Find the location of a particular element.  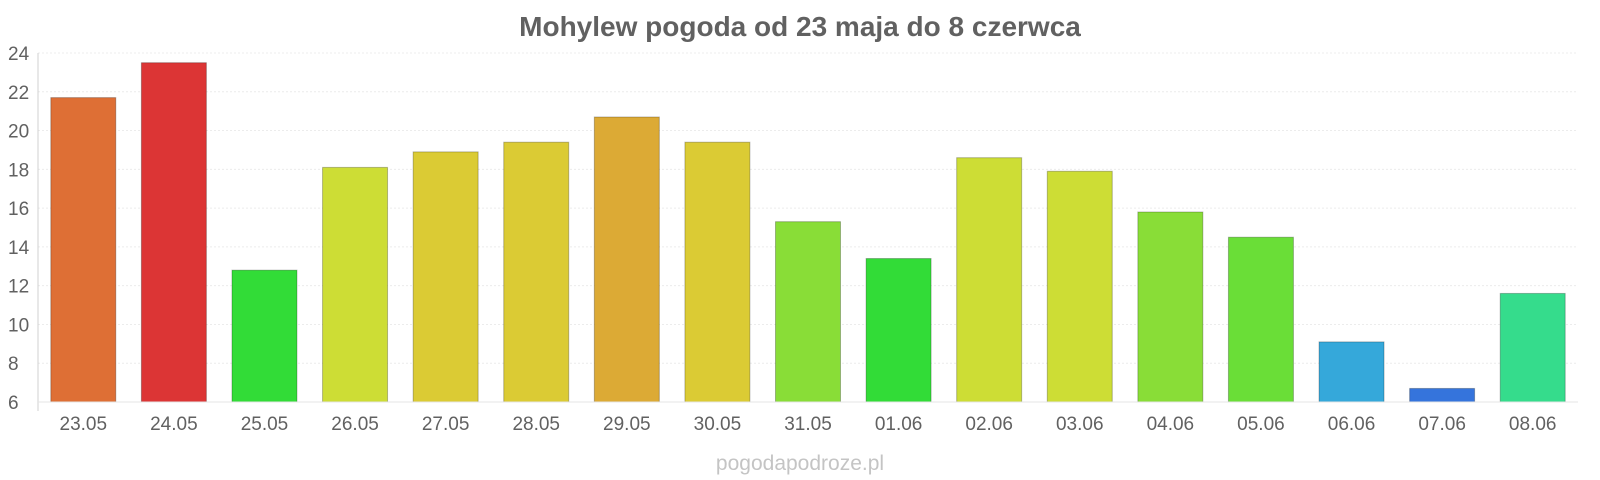

y-tick-label: 18 is located at coordinates (18, 170).